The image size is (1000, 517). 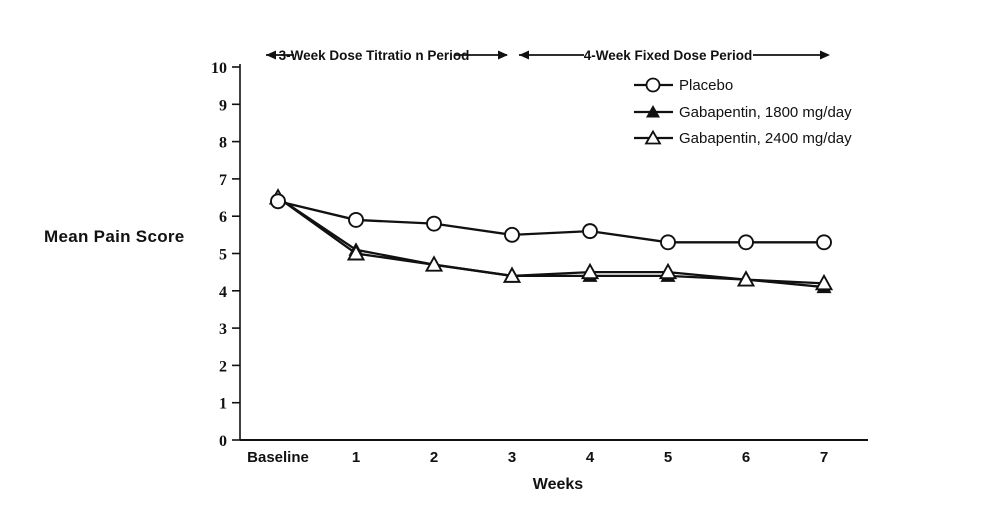 I want to click on x-tick-label: 2, so click(x=434, y=457).